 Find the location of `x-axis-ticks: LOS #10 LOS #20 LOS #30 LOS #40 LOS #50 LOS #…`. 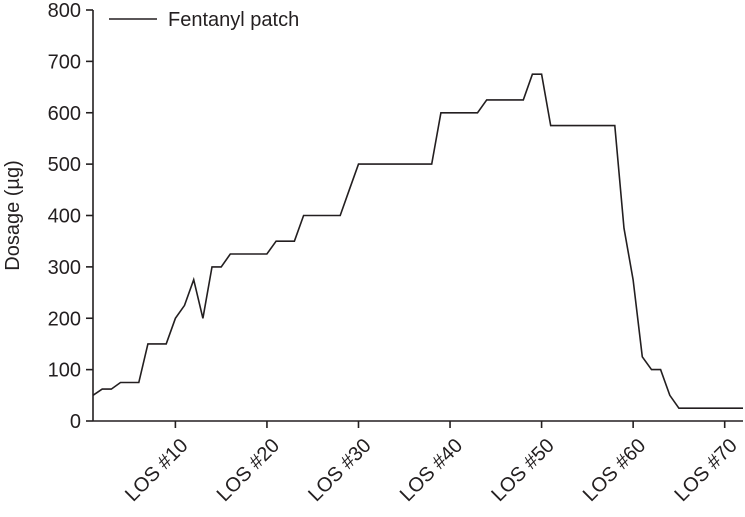

x-axis-ticks: LOS #10 LOS #20 LOS #30 LOS #40 LOS #50 LOS #… is located at coordinates (431, 463).